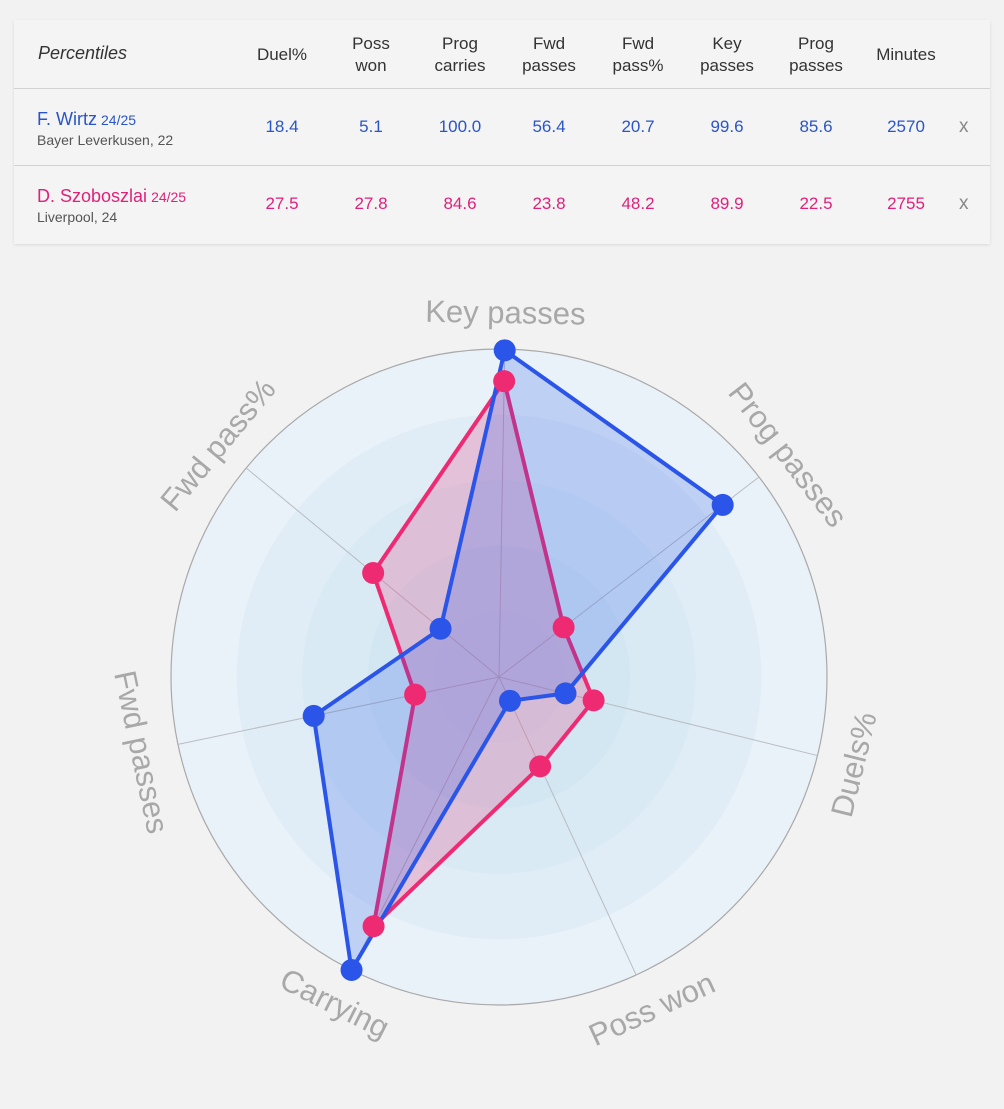 Image resolution: width=1004 pixels, height=1109 pixels. I want to click on column-header-prog-passes: Prog passes, so click(816, 54).